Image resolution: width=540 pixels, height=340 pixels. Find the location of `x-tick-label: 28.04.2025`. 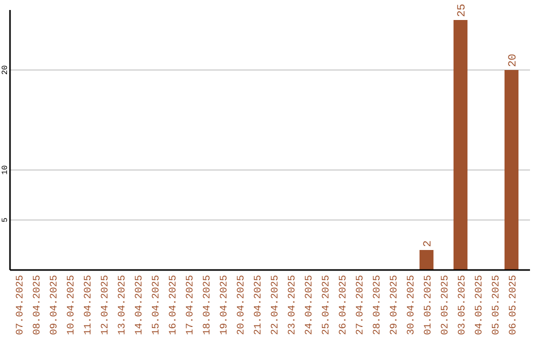

x-tick-label: 28.04.2025 is located at coordinates (378, 305).